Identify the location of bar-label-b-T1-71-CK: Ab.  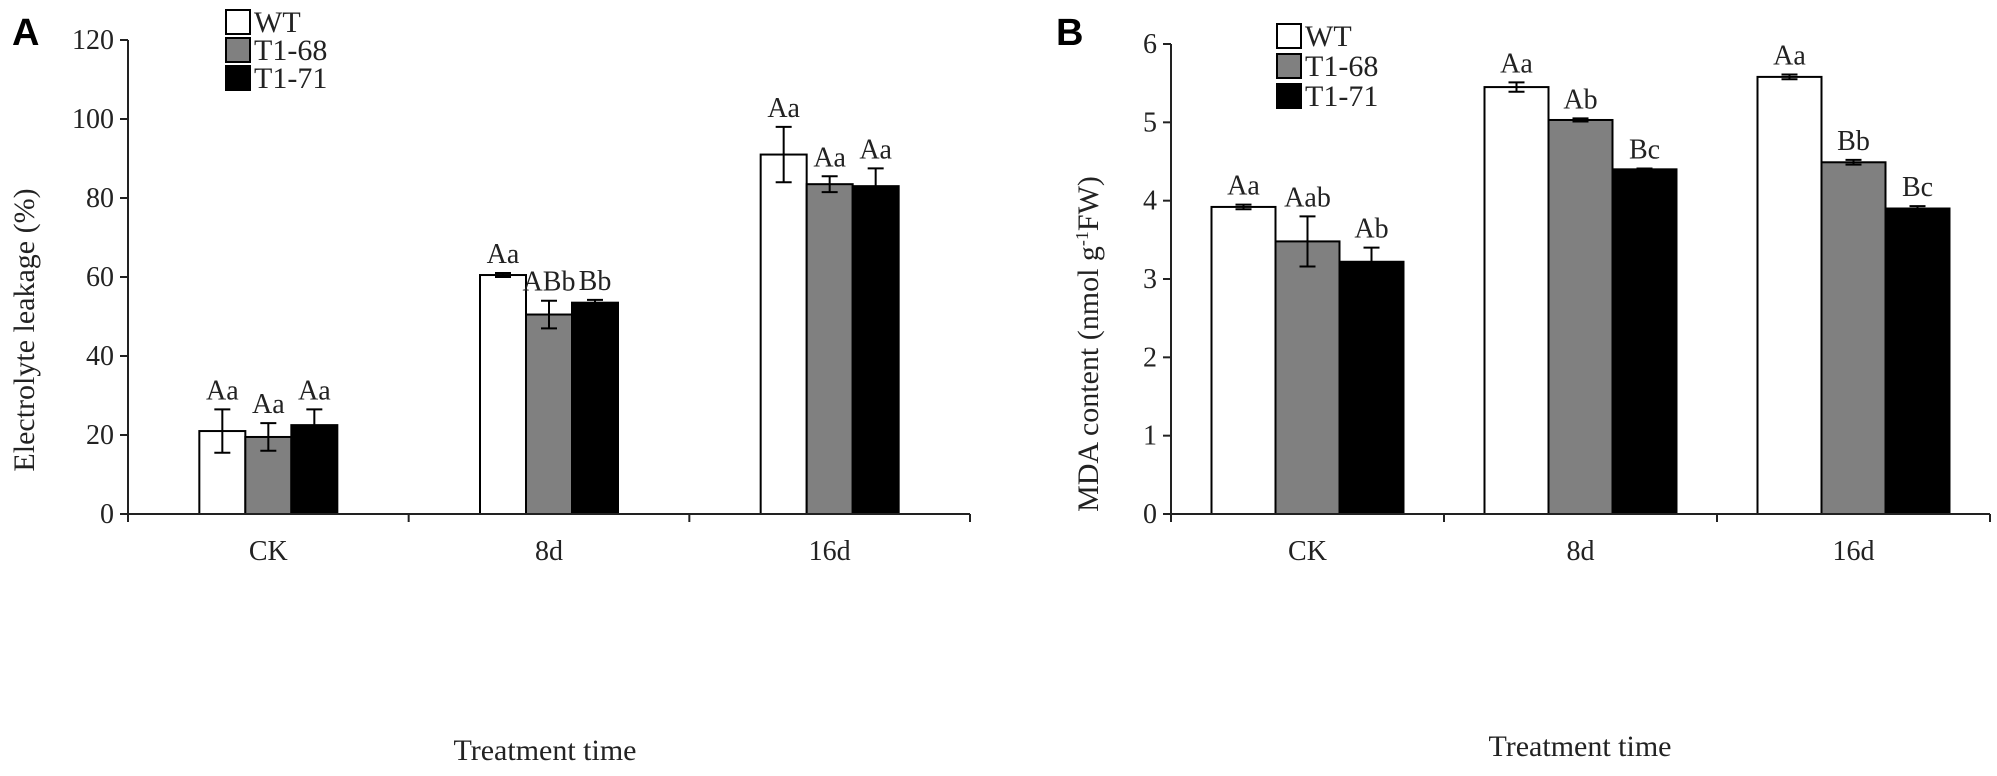
(1371, 229).